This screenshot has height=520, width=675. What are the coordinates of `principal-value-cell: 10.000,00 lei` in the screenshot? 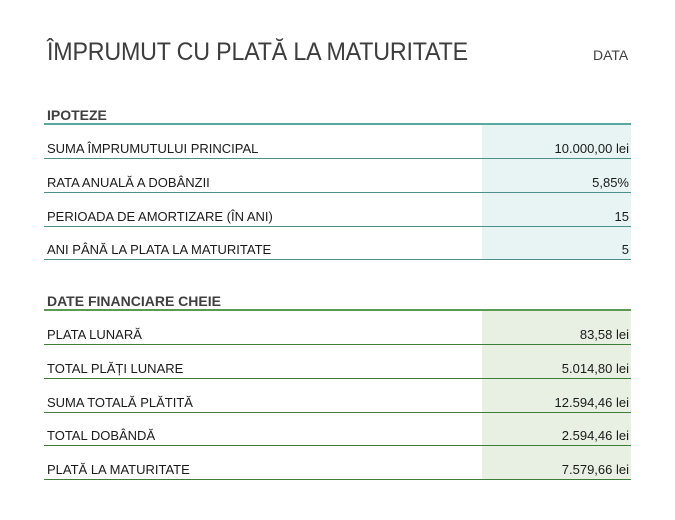 It's located at (591, 148).